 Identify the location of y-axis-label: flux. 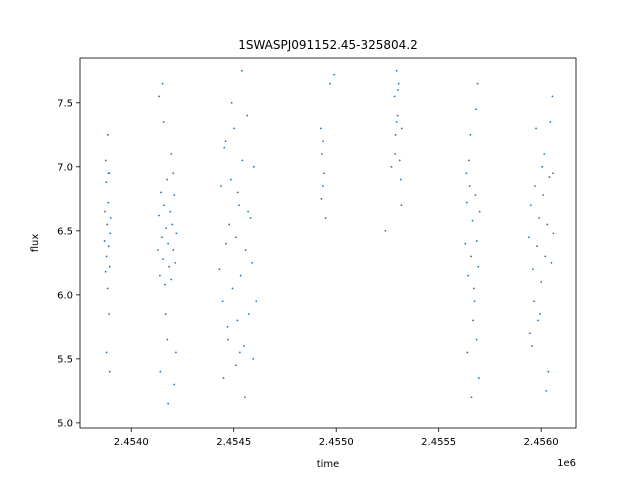
(35, 243).